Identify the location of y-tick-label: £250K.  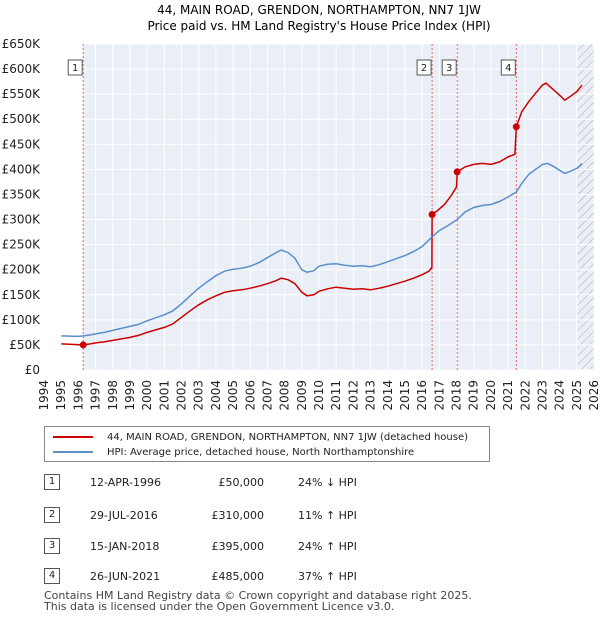
(22, 245).